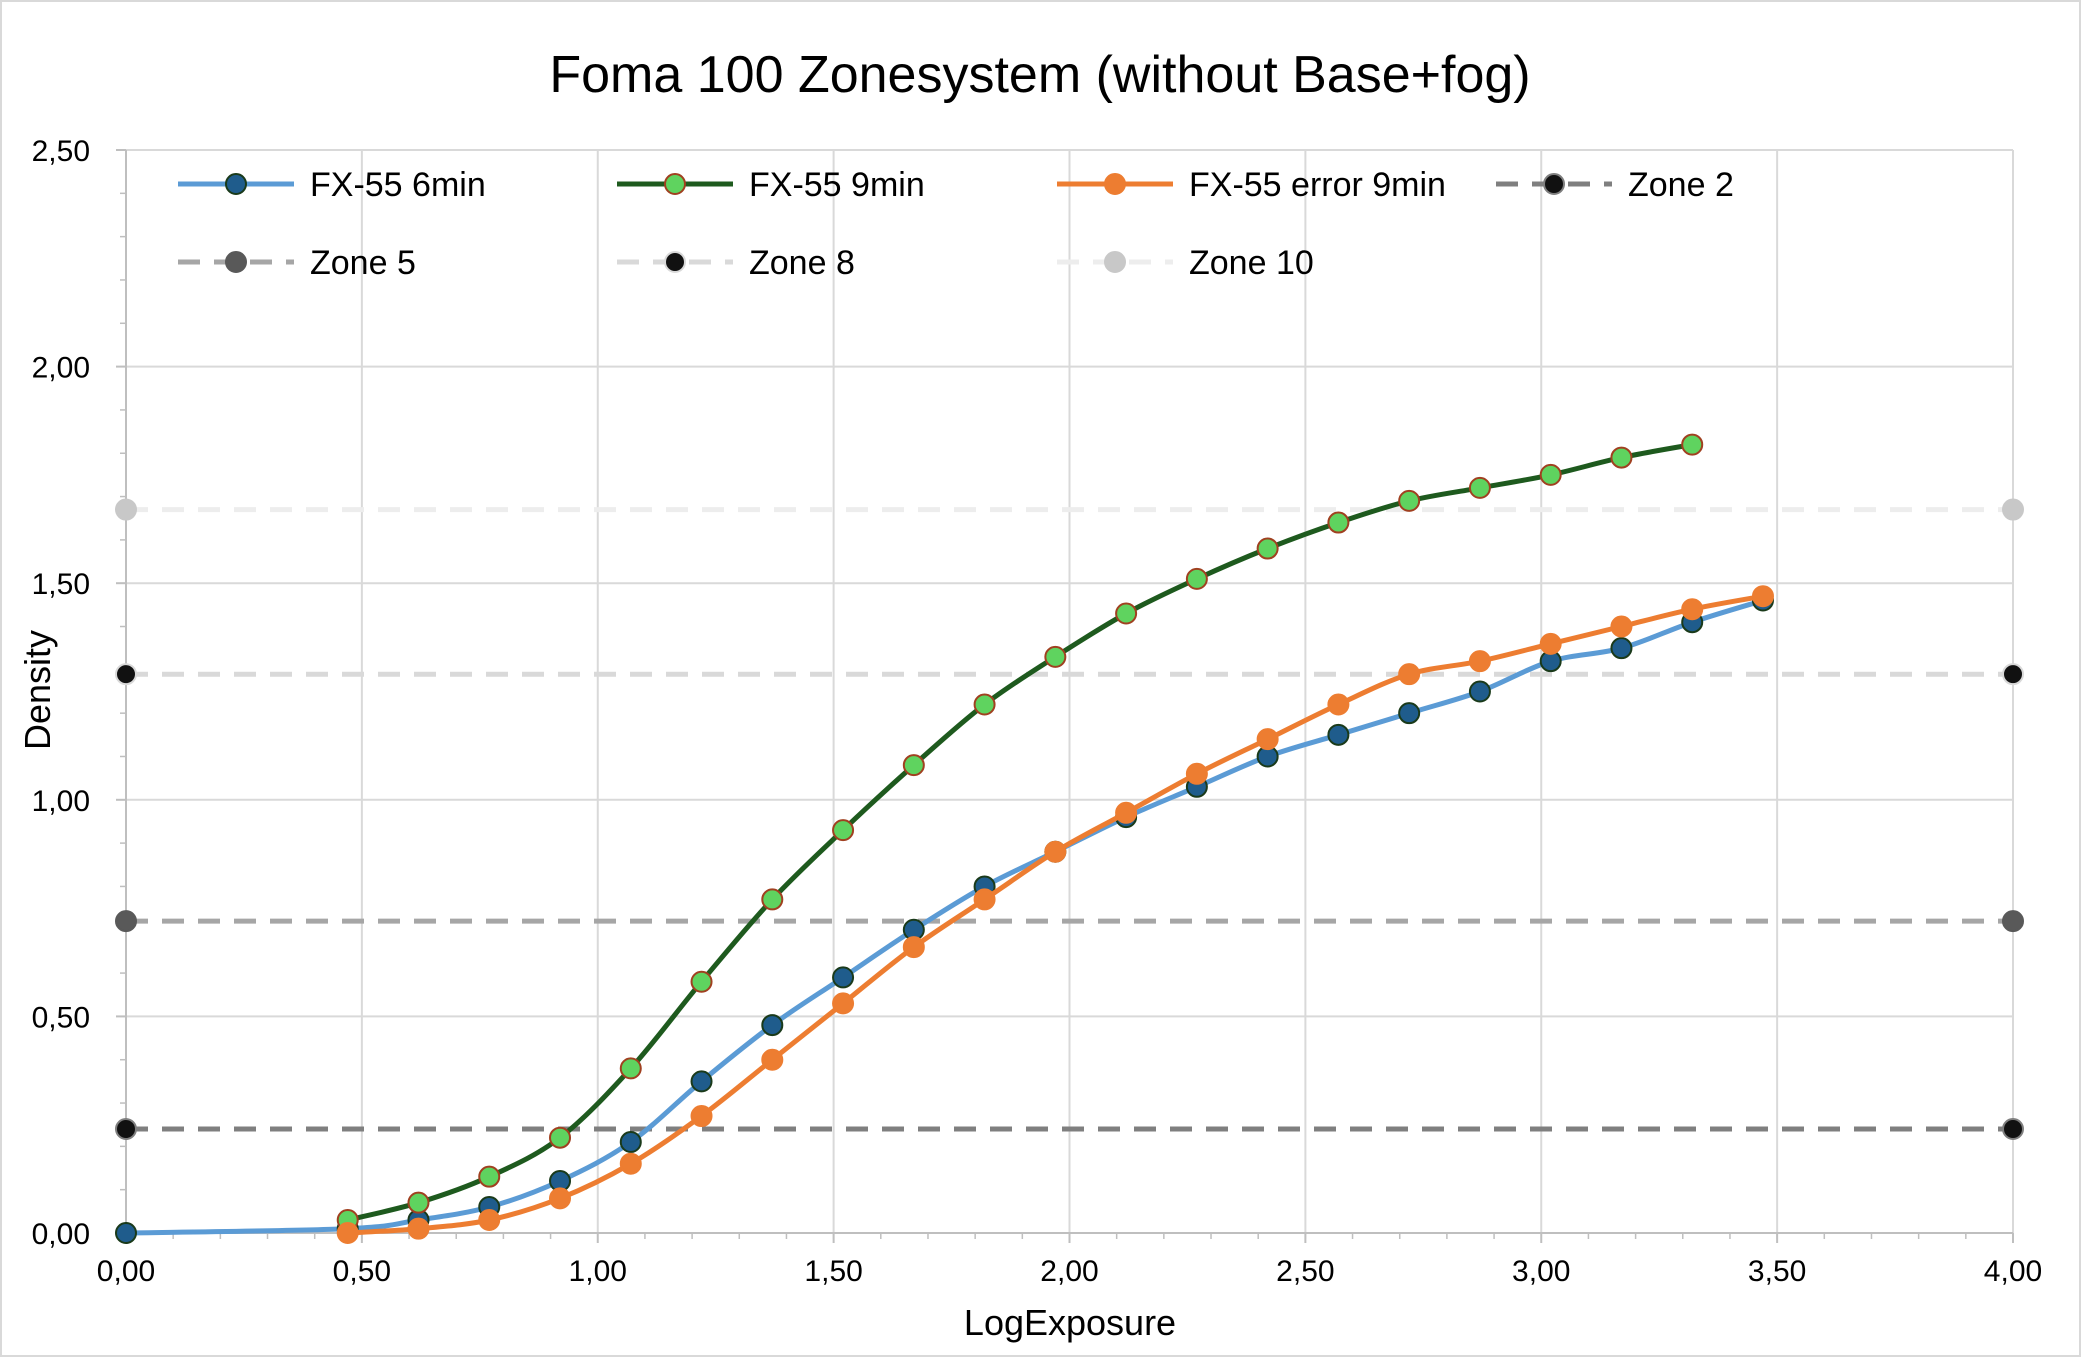 The width and height of the screenshot is (2081, 1357). Describe the element at coordinates (297, 263) in the screenshot. I see `legend-item-zone-5: Zone 5` at that location.